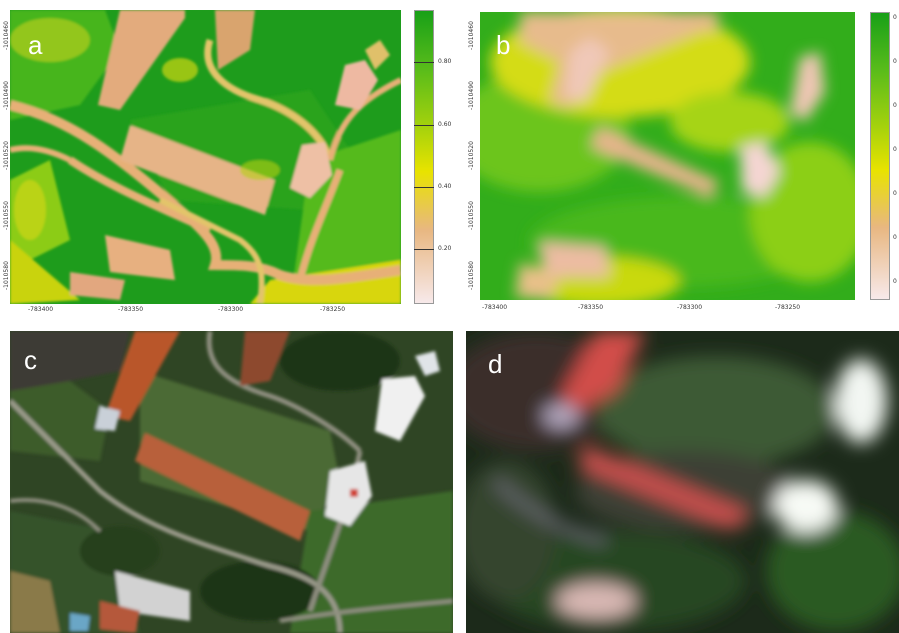  Describe the element at coordinates (503, 45) in the screenshot. I see `panel-b-label: b` at that location.